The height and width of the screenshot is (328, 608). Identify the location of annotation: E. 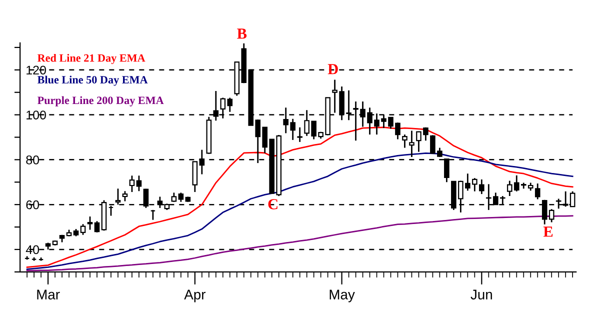
(548, 231).